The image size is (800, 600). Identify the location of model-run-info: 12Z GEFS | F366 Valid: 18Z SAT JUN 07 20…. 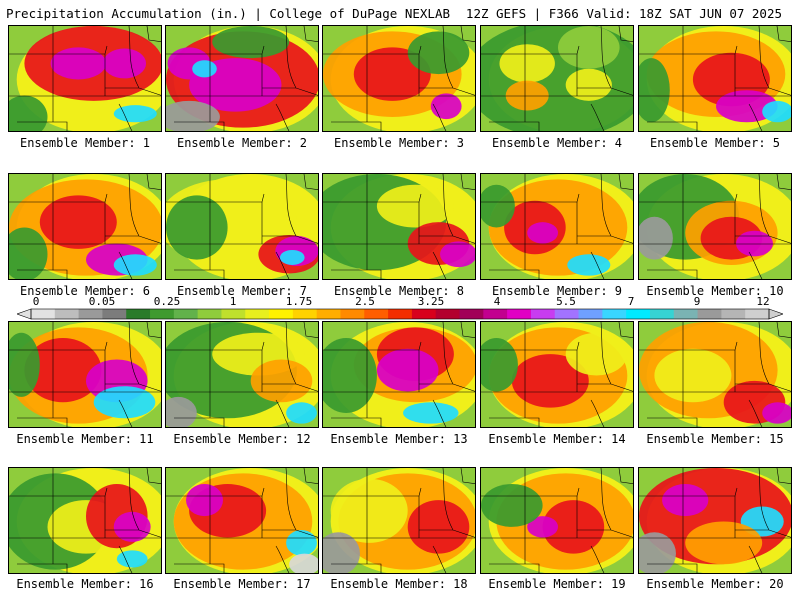
(623, 13).